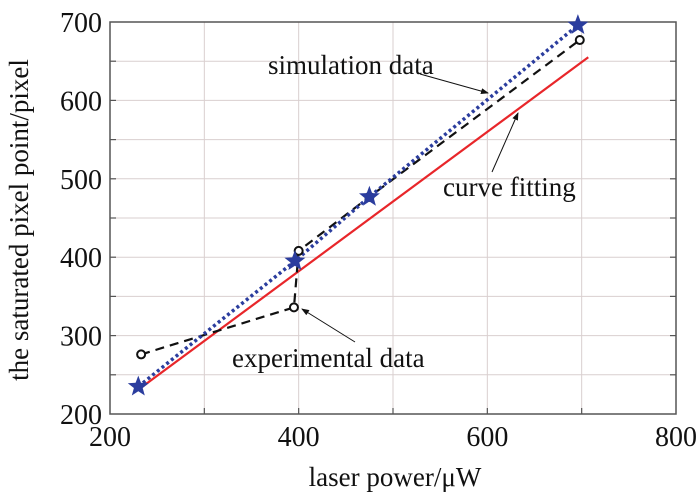  I want to click on annotation-simulation-data: simulation data, so click(351, 65).